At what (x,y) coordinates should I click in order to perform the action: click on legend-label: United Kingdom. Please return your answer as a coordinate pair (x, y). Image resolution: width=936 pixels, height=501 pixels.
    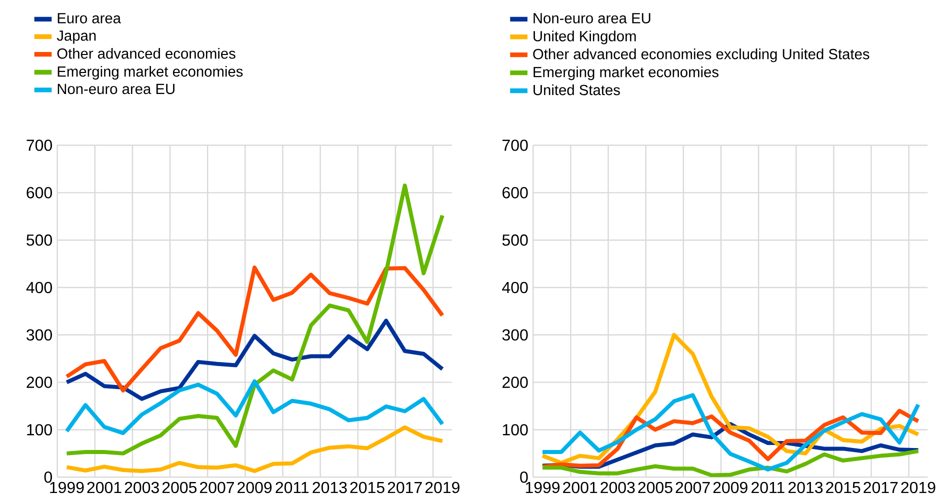
    Looking at the image, I should click on (585, 37).